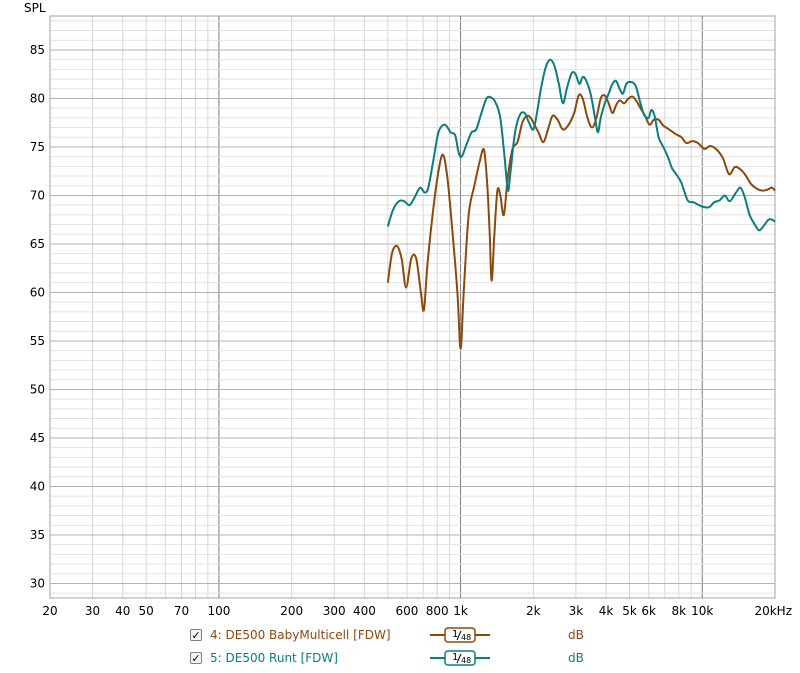 The width and height of the screenshot is (800, 673). I want to click on y-tick-label: 50, so click(37, 389).